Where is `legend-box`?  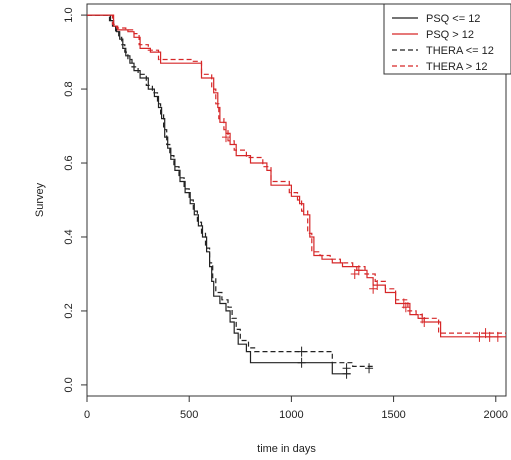
legend-box is located at coordinates (447, 39).